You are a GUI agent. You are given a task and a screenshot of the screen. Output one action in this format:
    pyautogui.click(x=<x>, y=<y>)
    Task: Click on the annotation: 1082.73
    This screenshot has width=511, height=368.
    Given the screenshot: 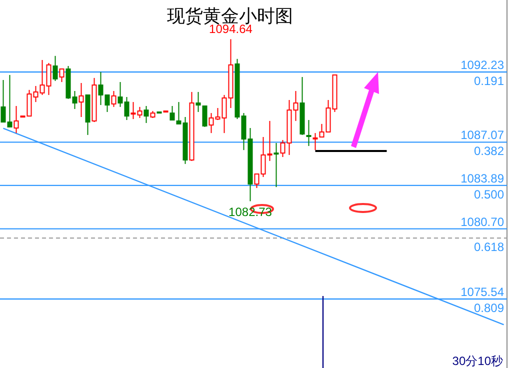 What is the action you would take?
    pyautogui.click(x=250, y=212)
    